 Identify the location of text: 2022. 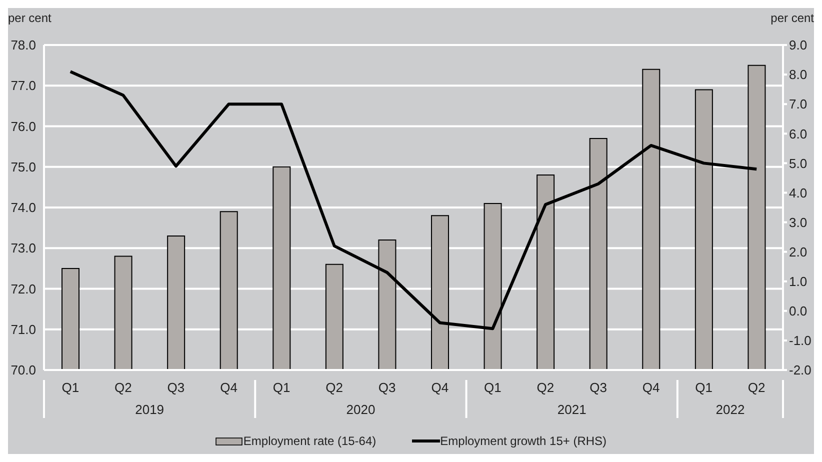
(730, 409).